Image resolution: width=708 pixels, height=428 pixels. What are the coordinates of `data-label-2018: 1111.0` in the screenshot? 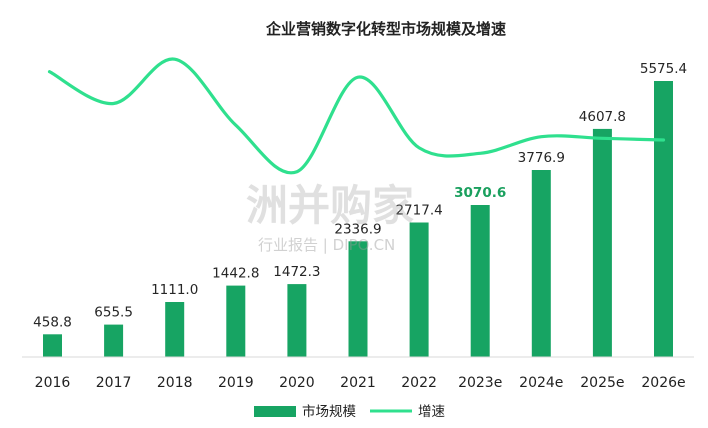 It's located at (174, 290).